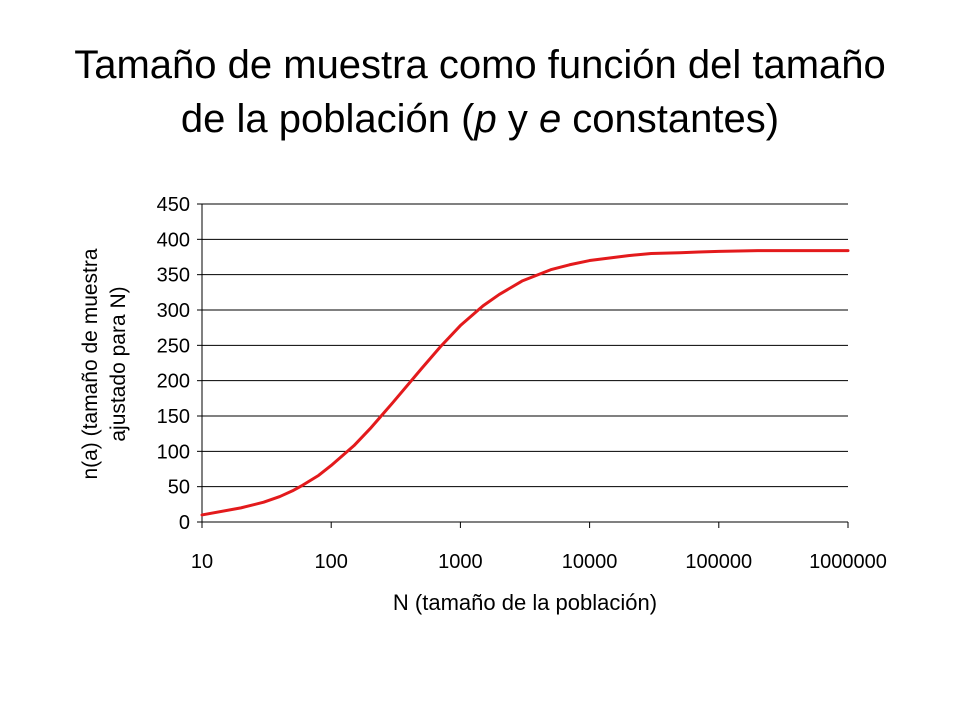 The image size is (960, 720). I want to click on title-p-symbol: p, so click(485, 119).